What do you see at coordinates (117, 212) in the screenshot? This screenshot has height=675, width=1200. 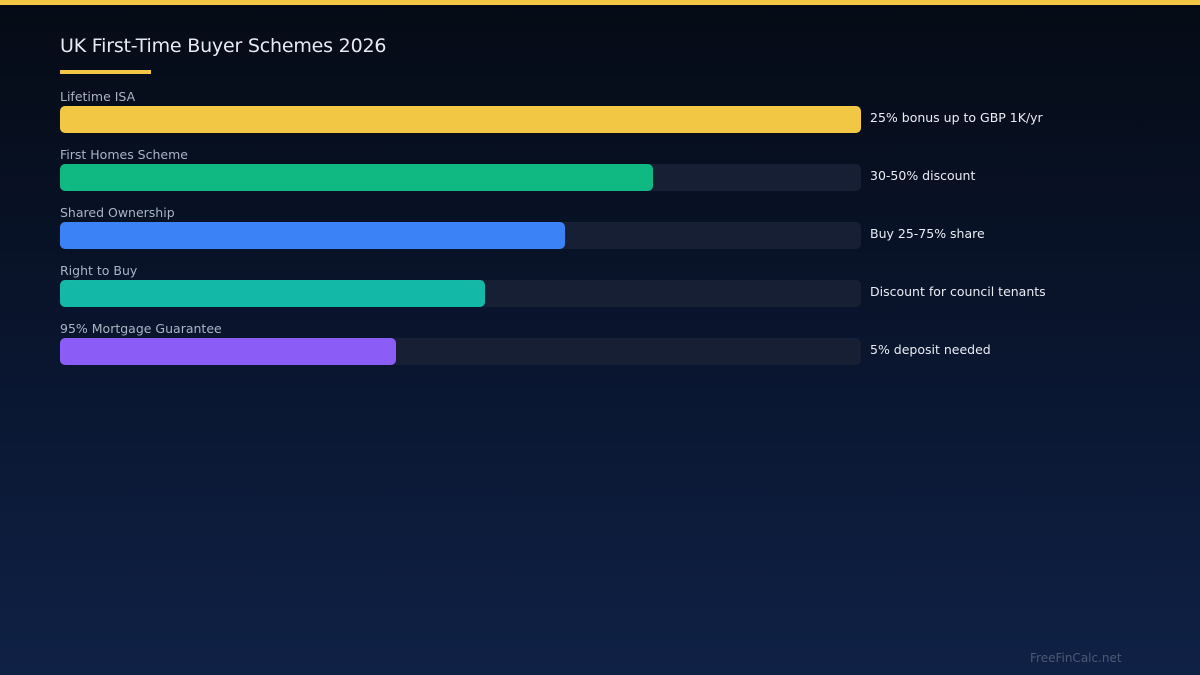 I see `bar-label: Shared Ownership` at bounding box center [117, 212].